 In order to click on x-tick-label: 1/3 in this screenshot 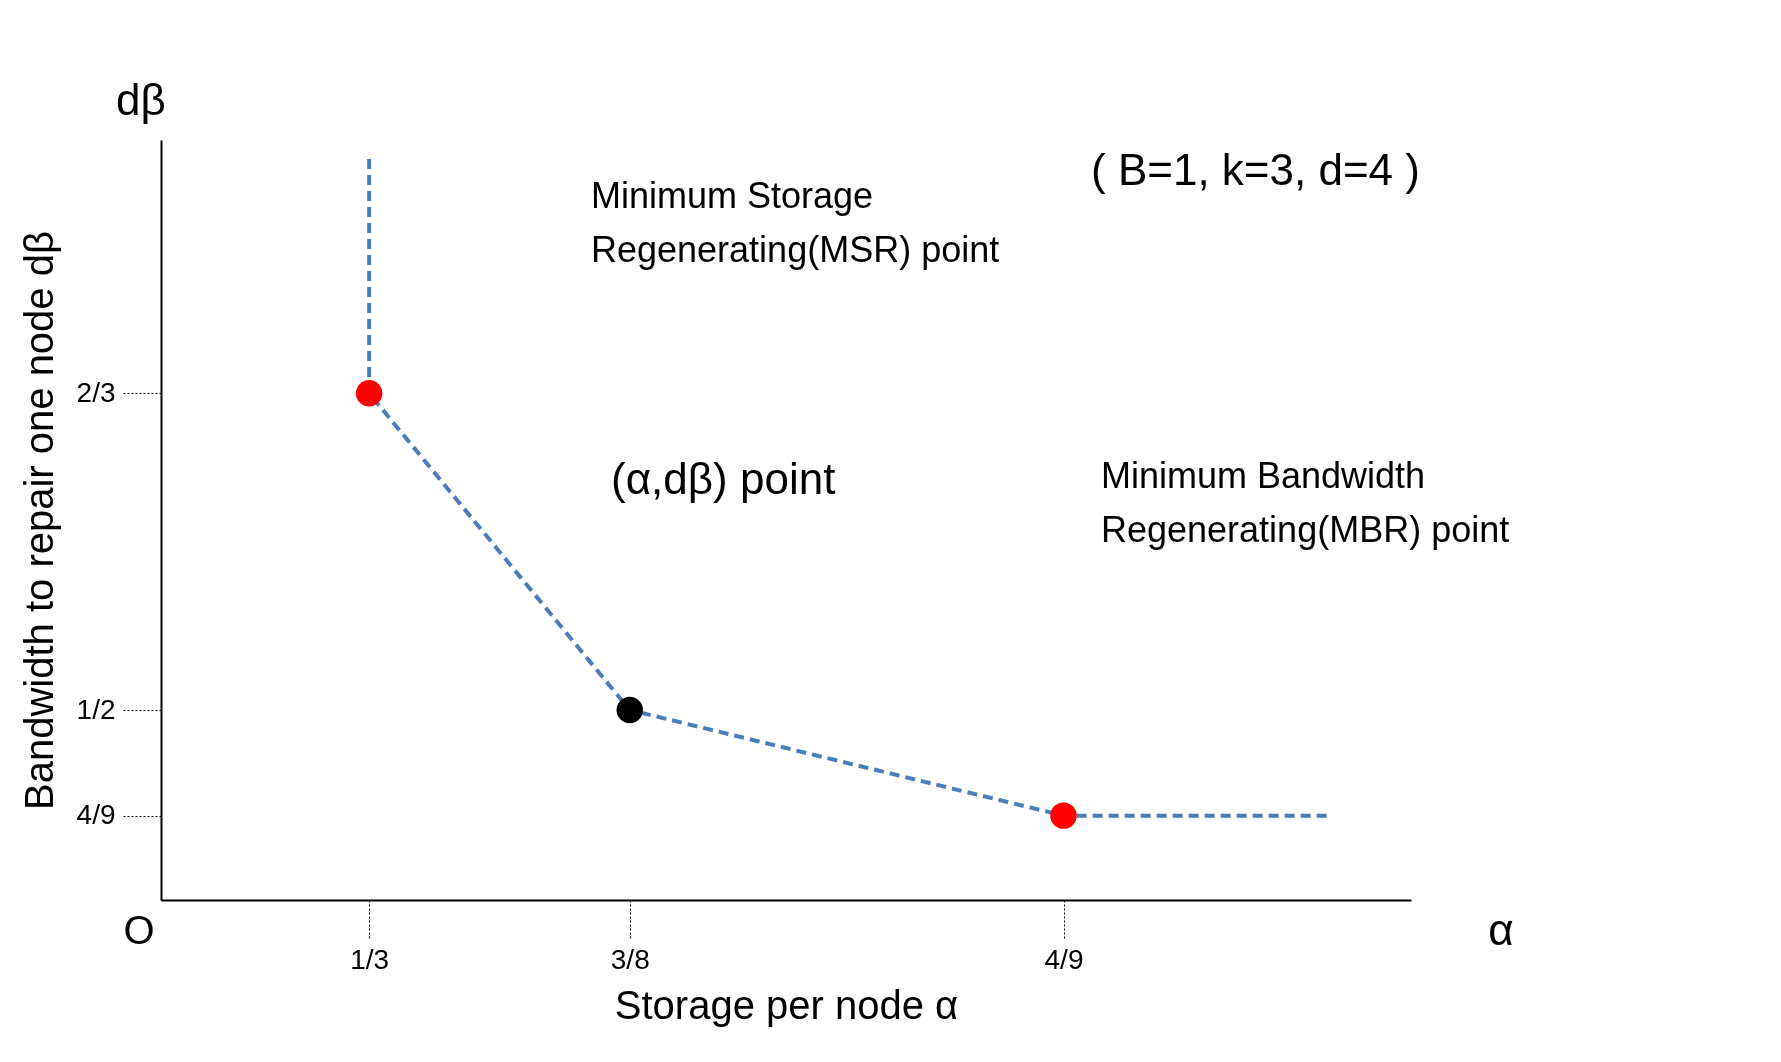, I will do `click(370, 959)`.